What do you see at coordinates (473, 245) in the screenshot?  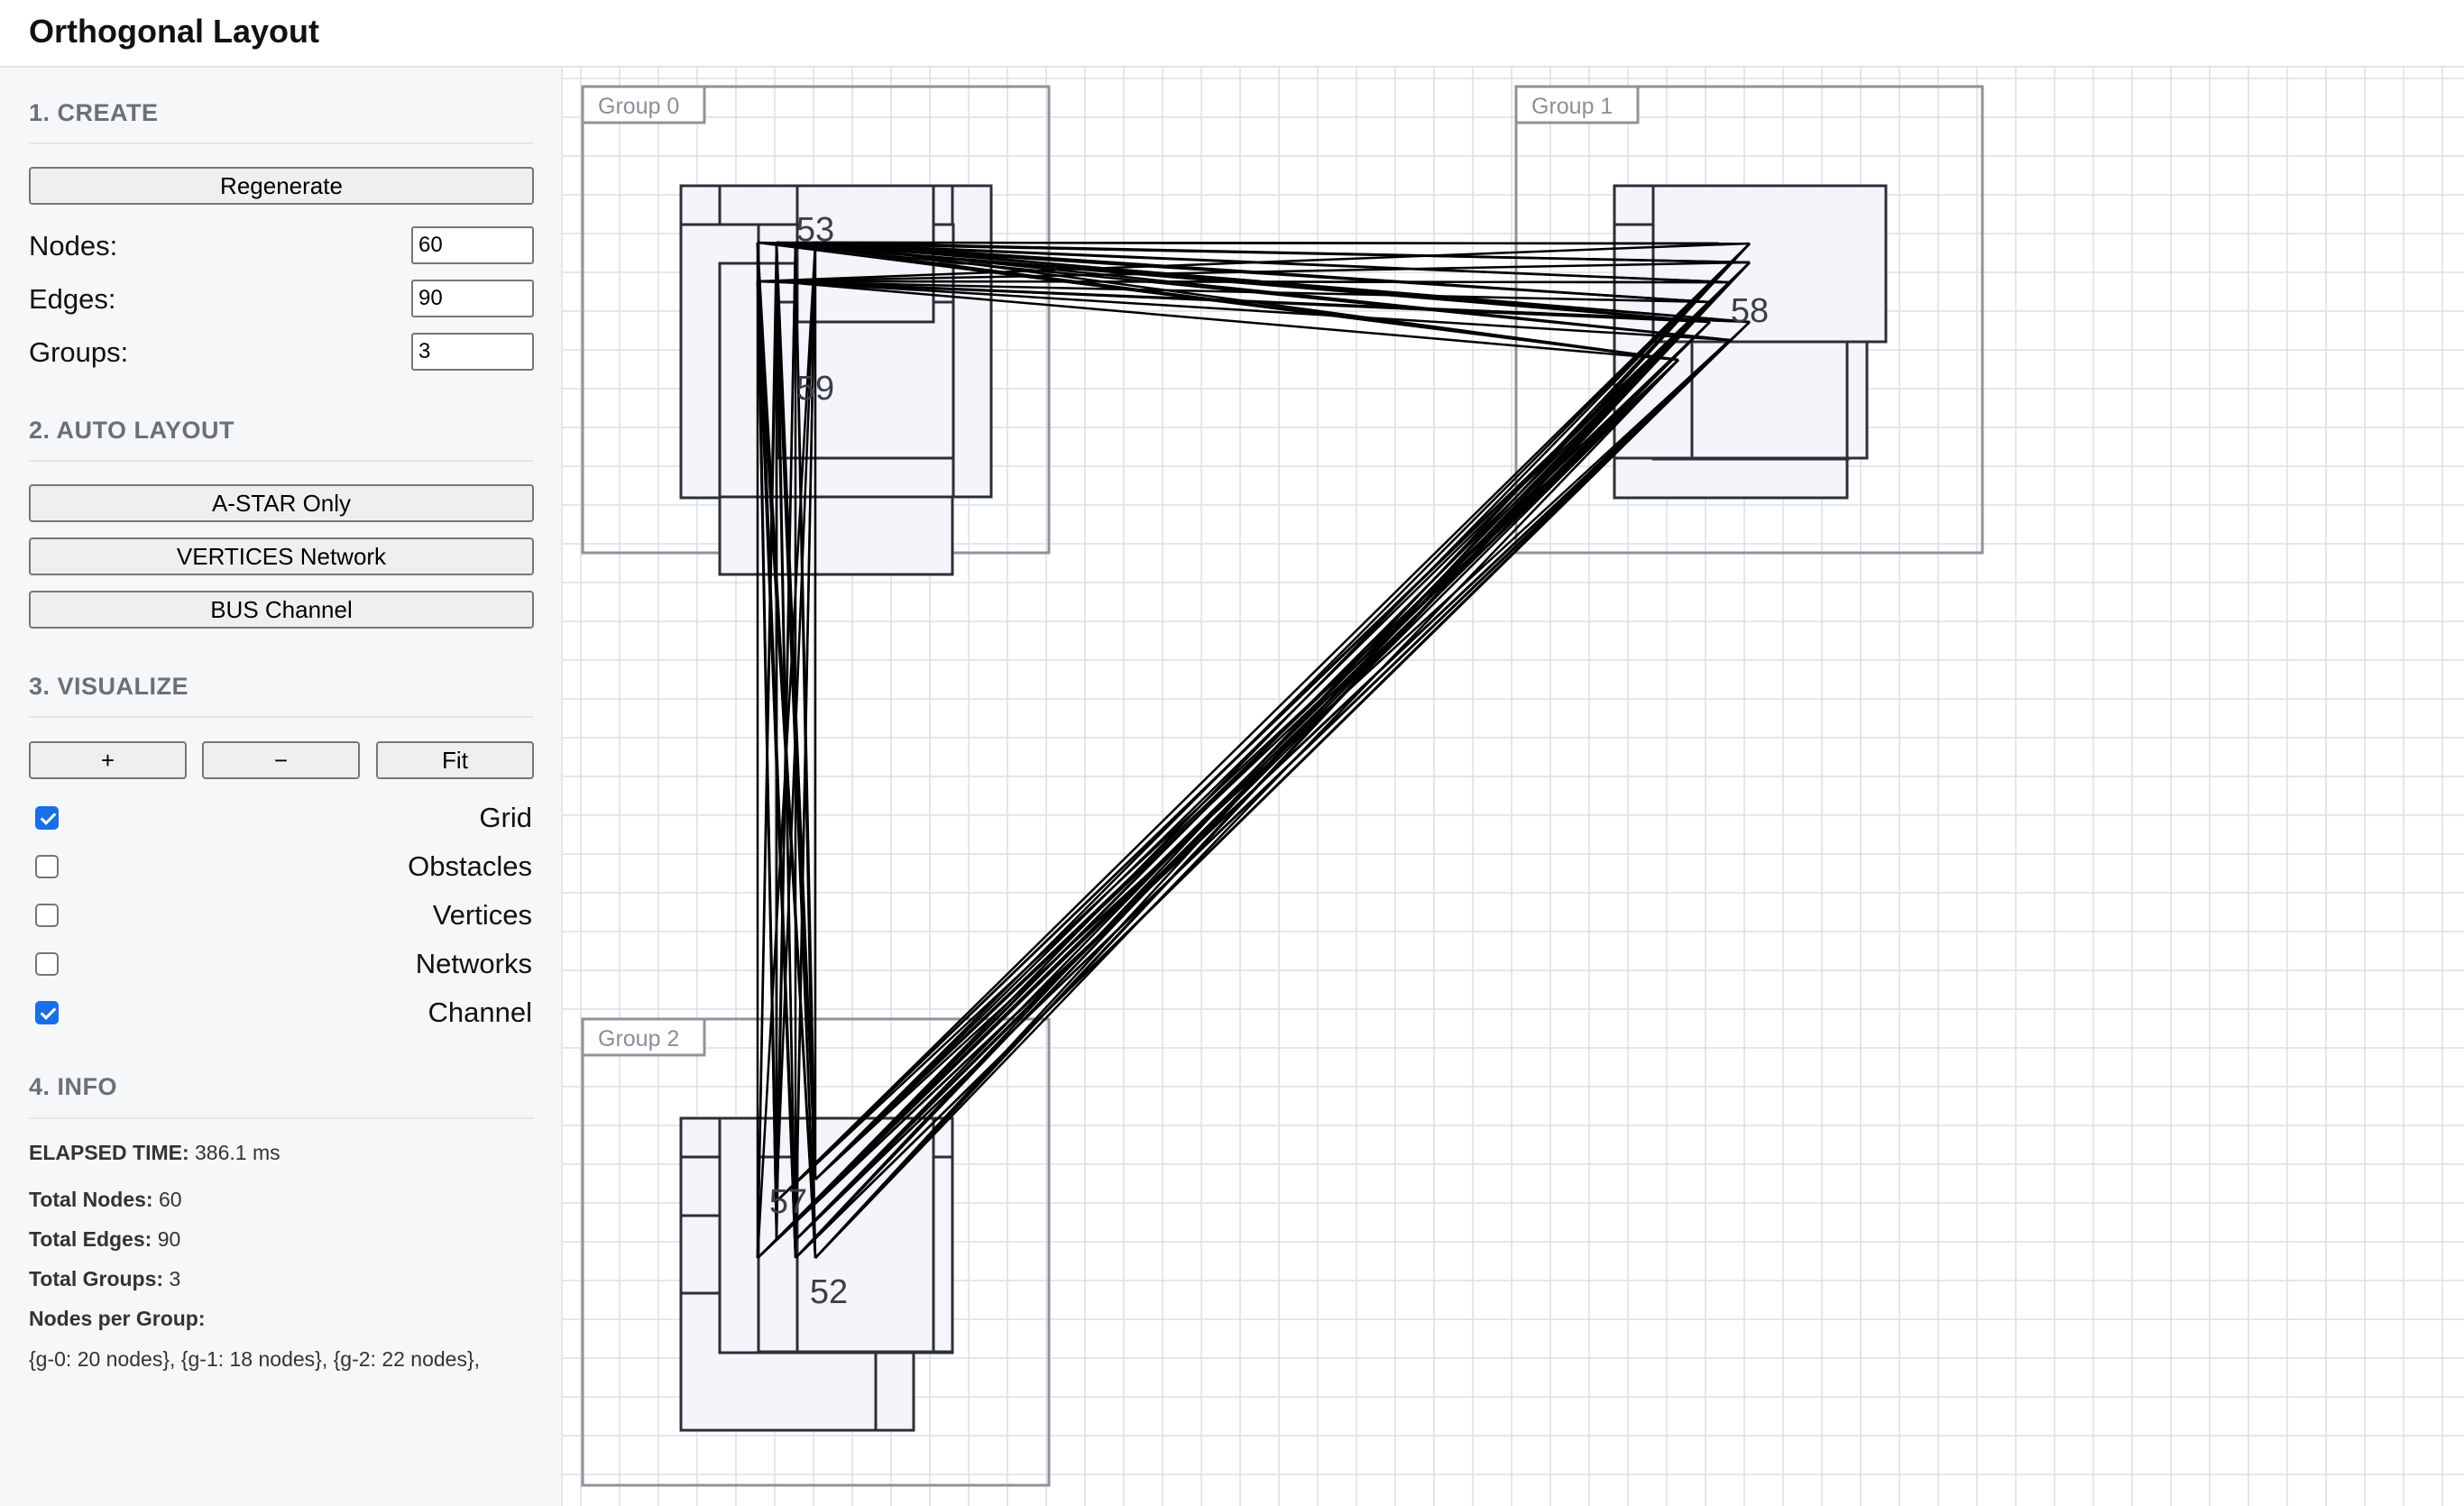 I see `nodes-input` at bounding box center [473, 245].